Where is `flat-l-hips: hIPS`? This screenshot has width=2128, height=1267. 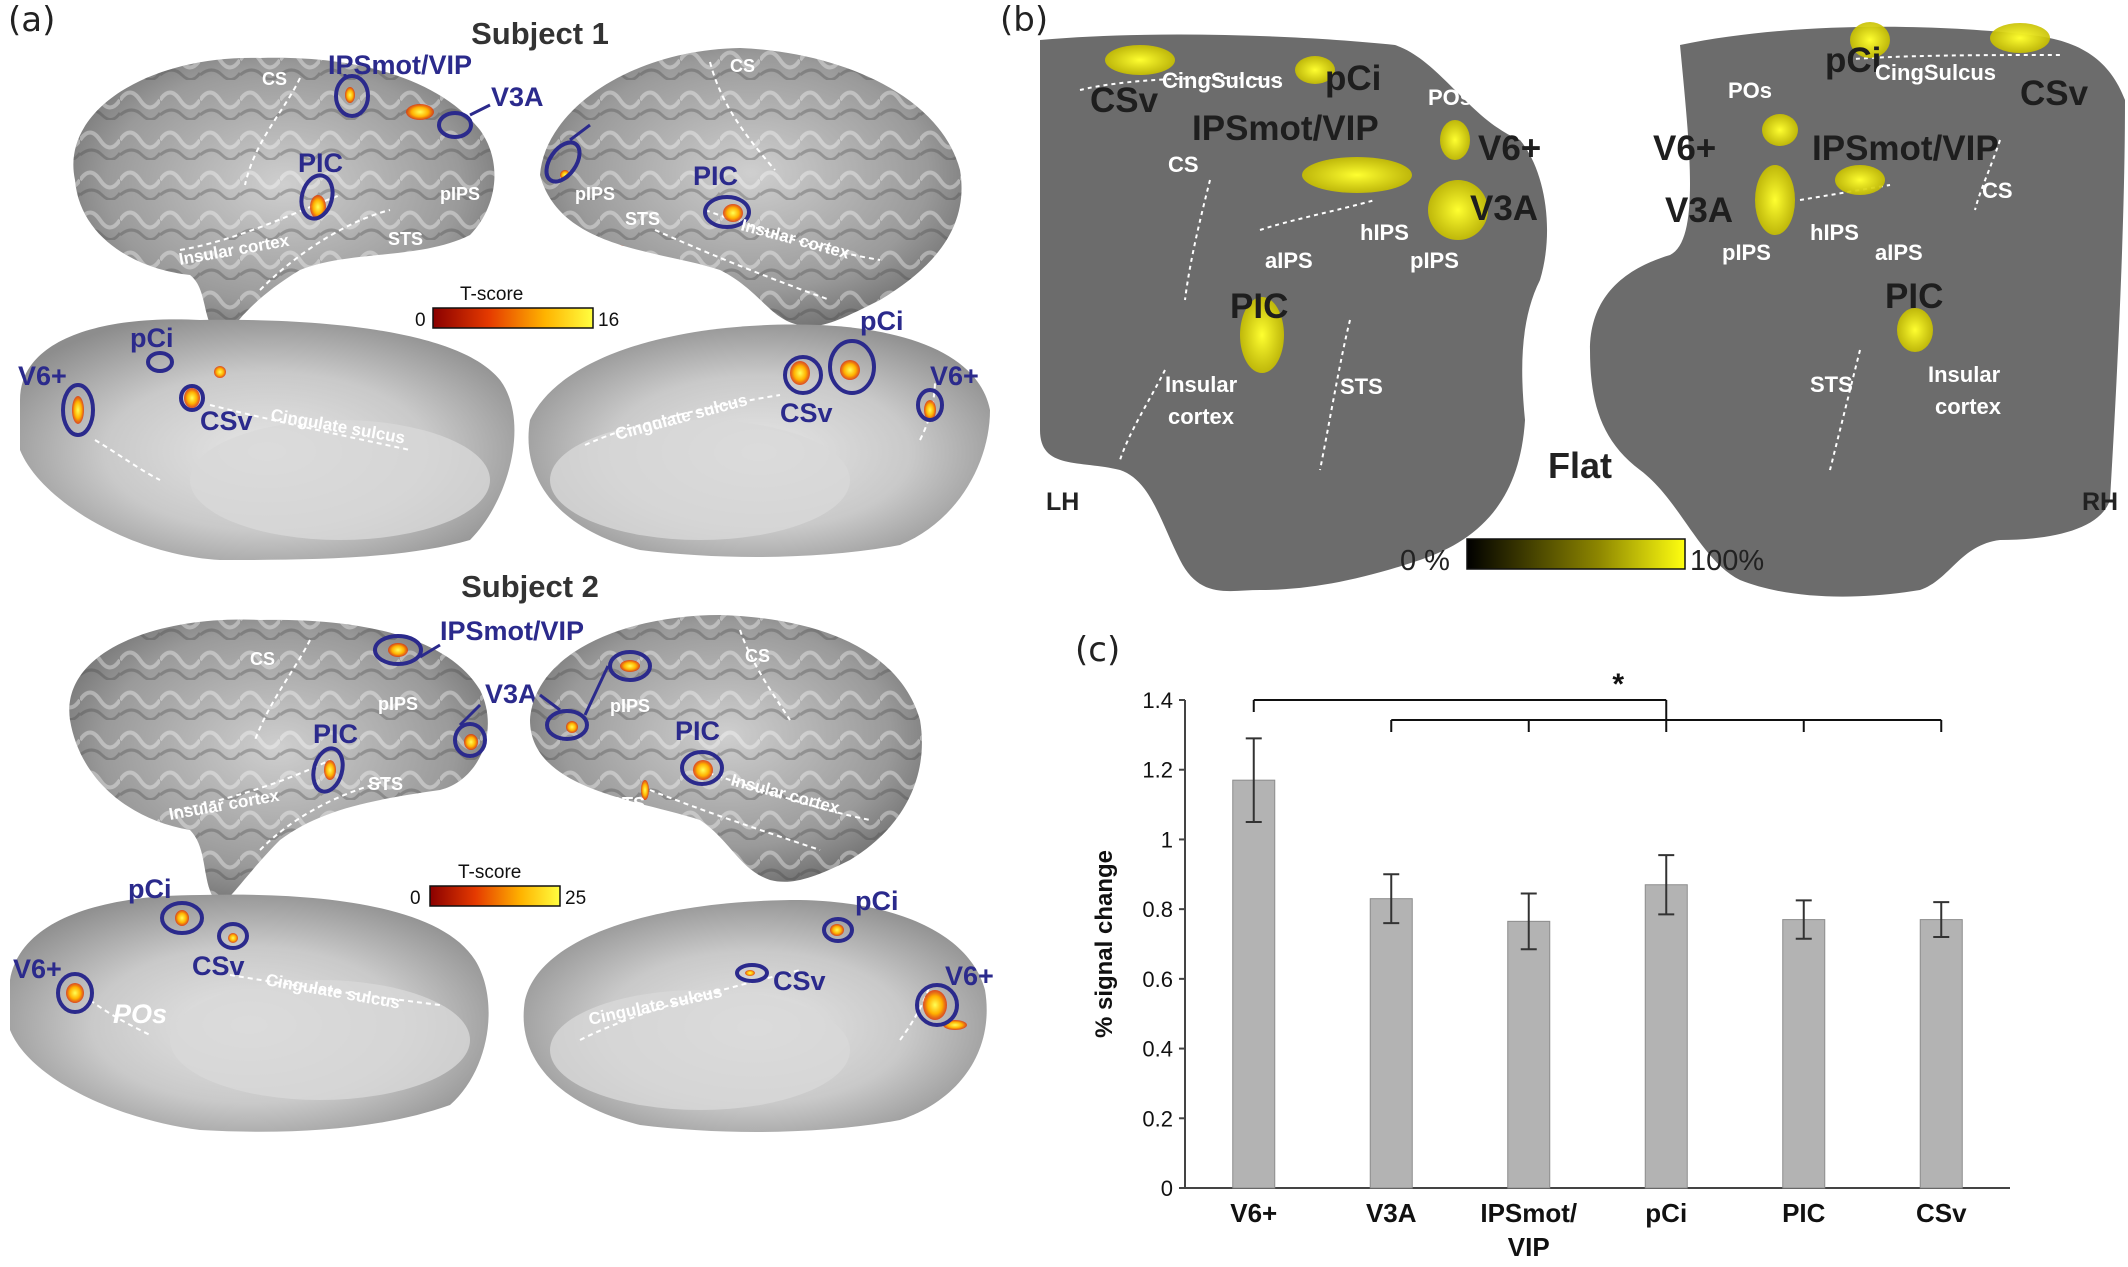
flat-l-hips: hIPS is located at coordinates (1384, 232).